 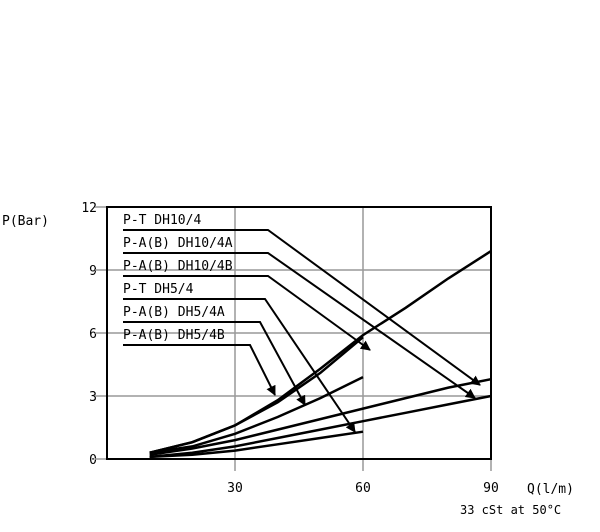 What do you see at coordinates (89, 208) in the screenshot?
I see `y-tick-label: 12` at bounding box center [89, 208].